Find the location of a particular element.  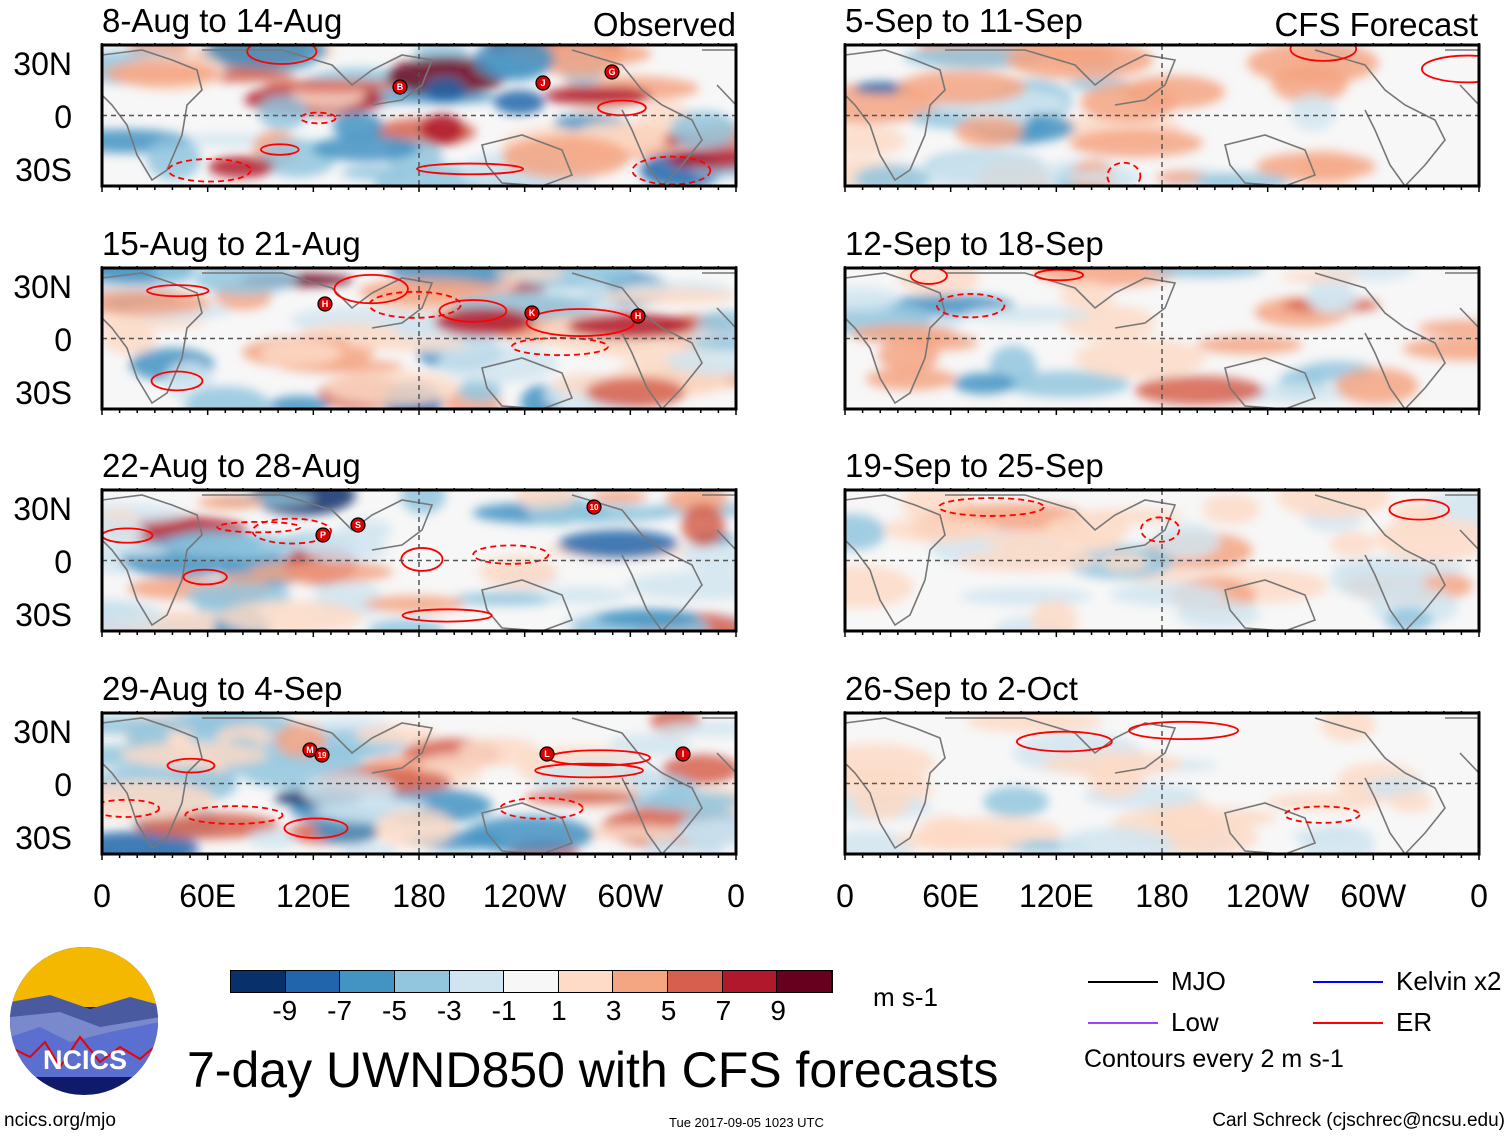

tropical-cyclone-marker: H is located at coordinates (638, 316).